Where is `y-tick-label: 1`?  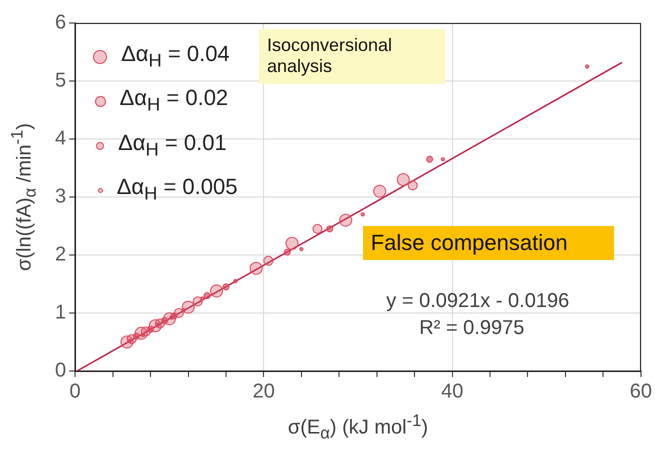 y-tick-label: 1 is located at coordinates (60, 313).